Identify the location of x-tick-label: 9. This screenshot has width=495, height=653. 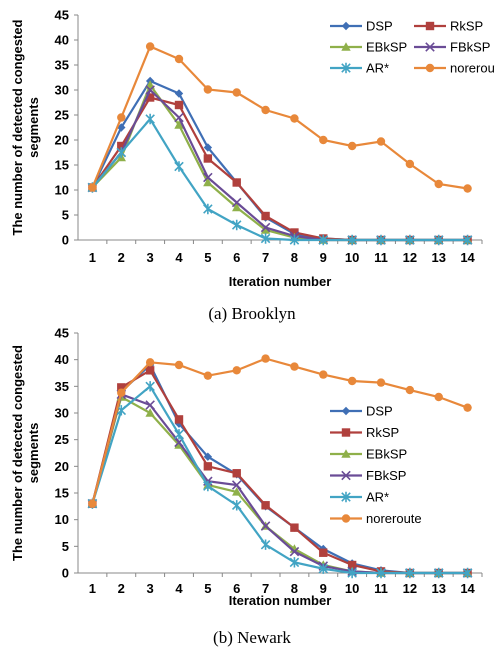
(323, 257).